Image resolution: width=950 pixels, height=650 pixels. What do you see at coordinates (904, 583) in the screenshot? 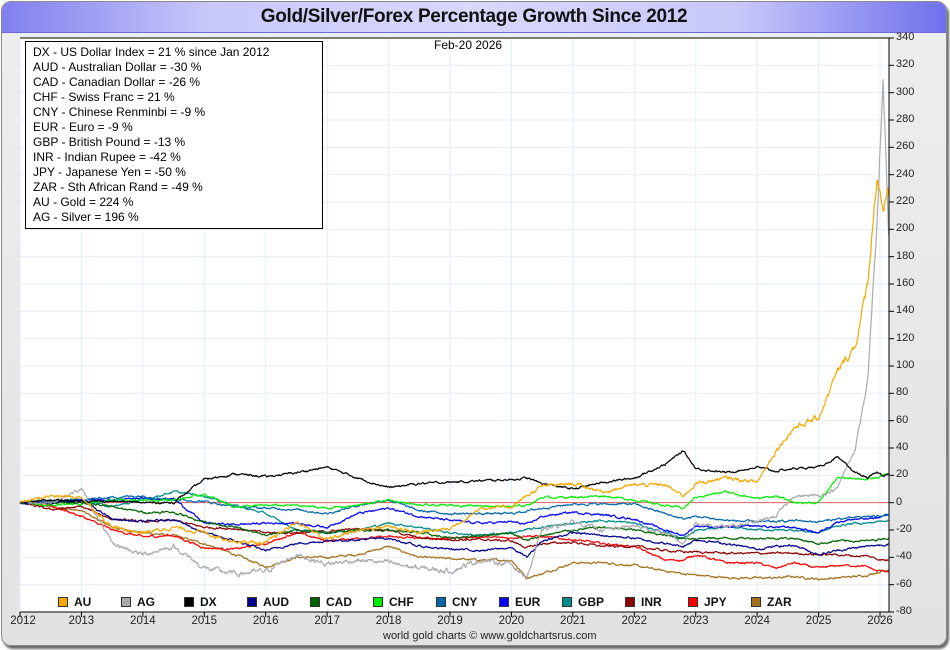
I see `y-tick-label: -60` at bounding box center [904, 583].